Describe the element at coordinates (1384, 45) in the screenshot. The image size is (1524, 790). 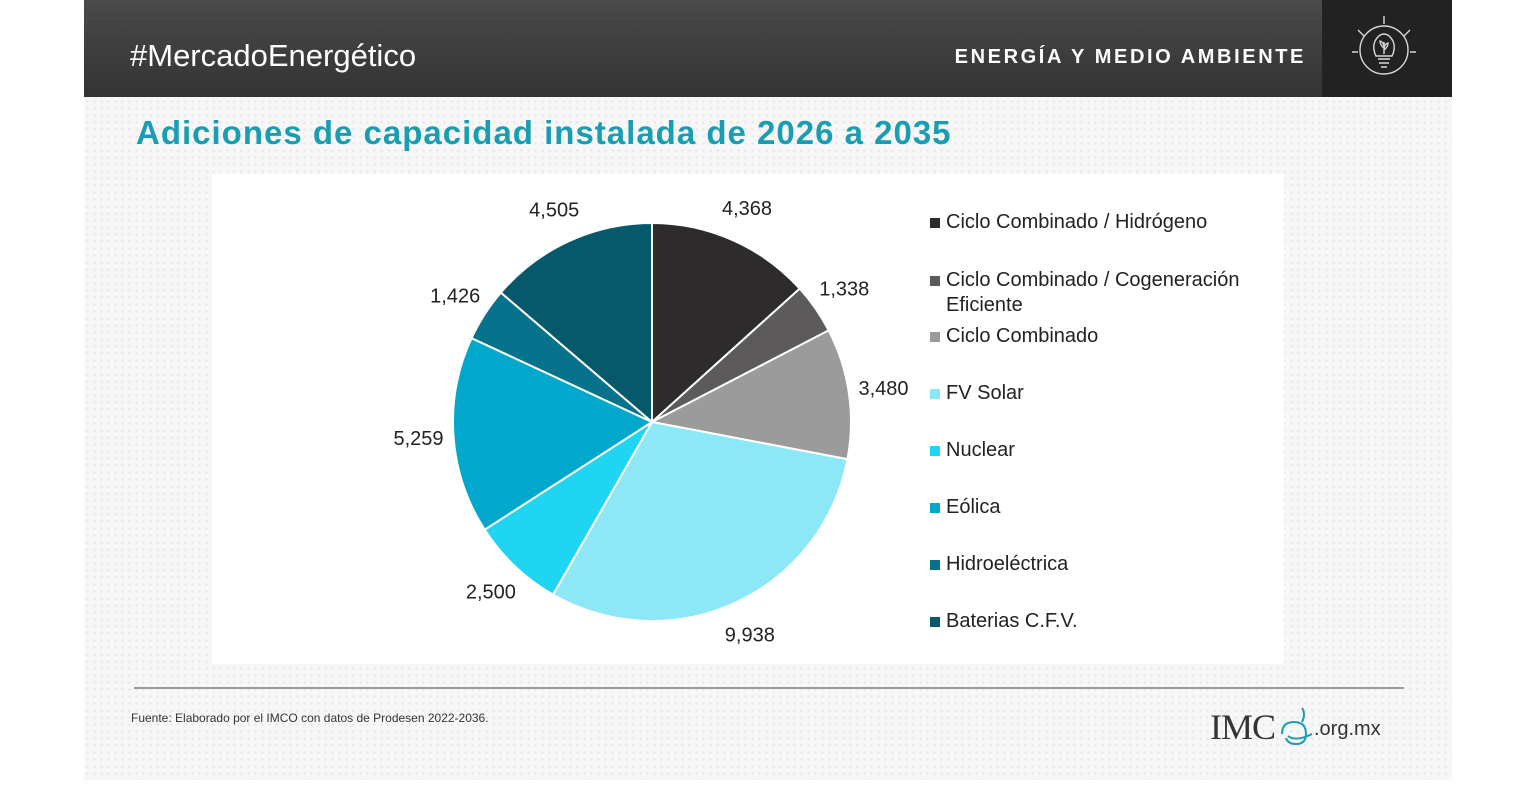
I see `lightbulb-leaf-icon` at that location.